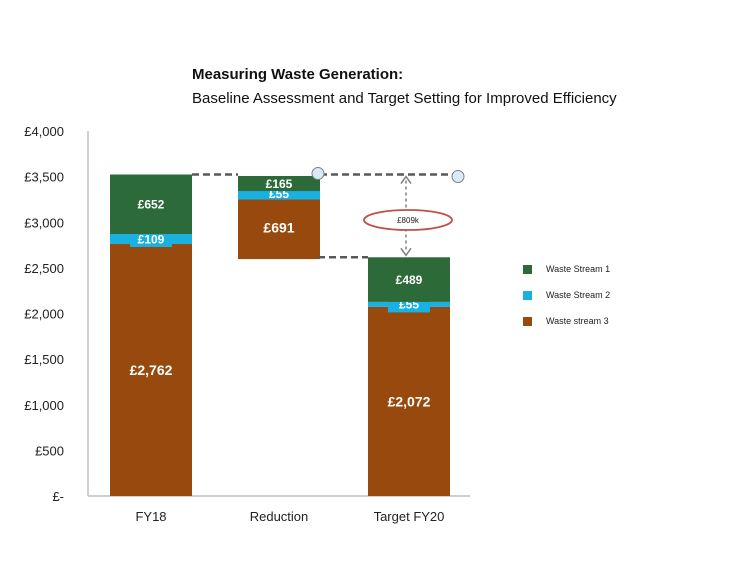 The height and width of the screenshot is (567, 733). What do you see at coordinates (409, 516) in the screenshot?
I see `x-tick-label: Target FY20` at bounding box center [409, 516].